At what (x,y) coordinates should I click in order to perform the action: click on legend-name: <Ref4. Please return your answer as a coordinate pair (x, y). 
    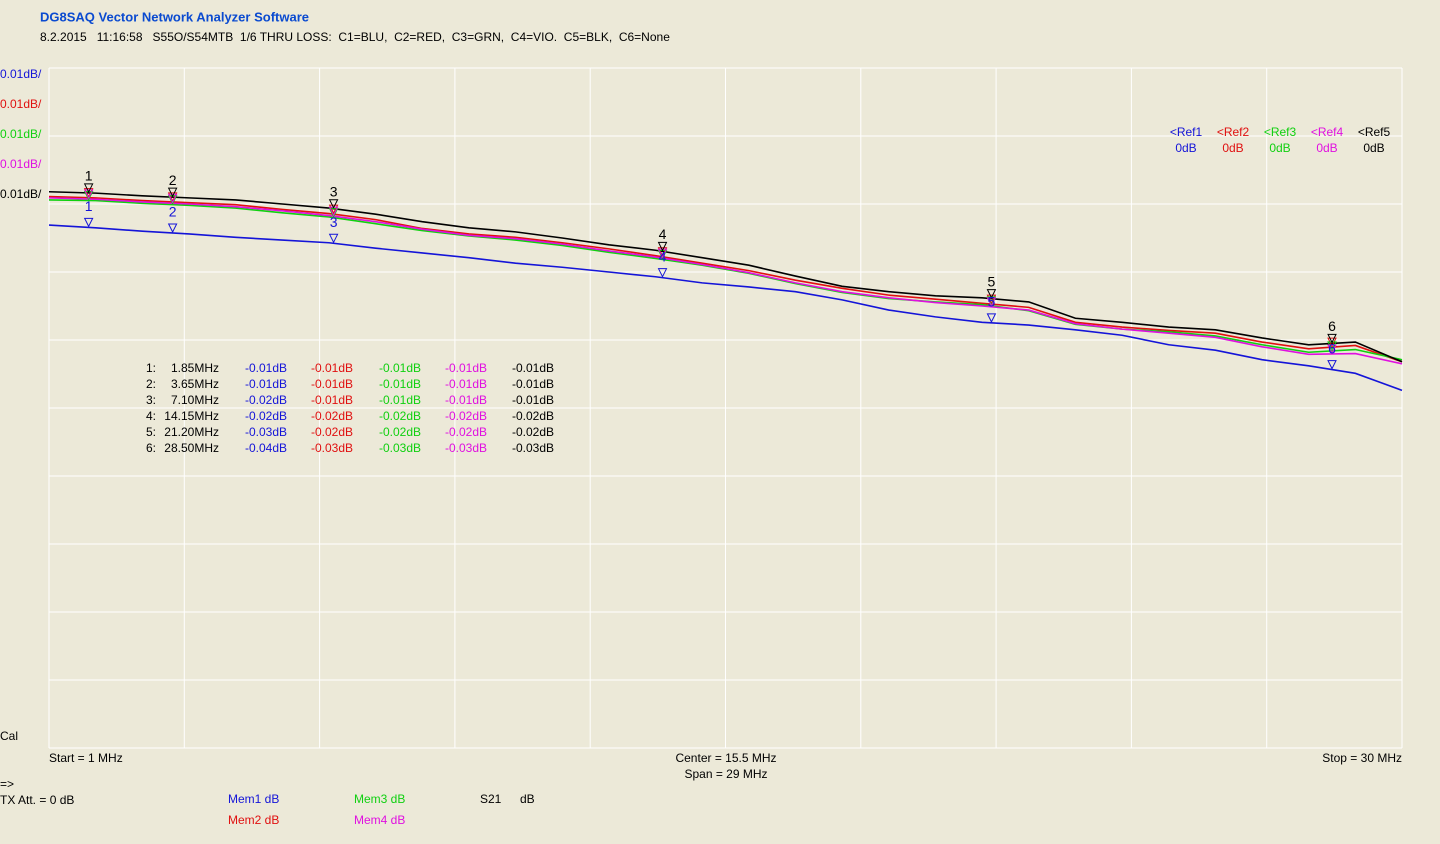
    Looking at the image, I should click on (1327, 132).